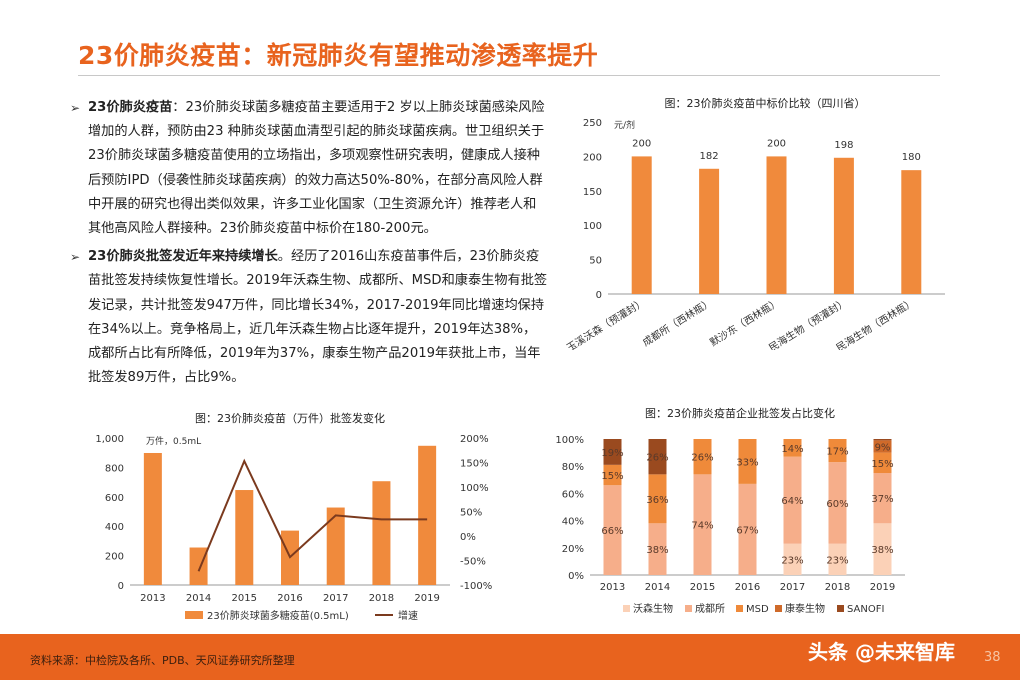 This screenshot has height=680, width=1020. I want to click on x-tick-label: 2017, so click(335, 598).